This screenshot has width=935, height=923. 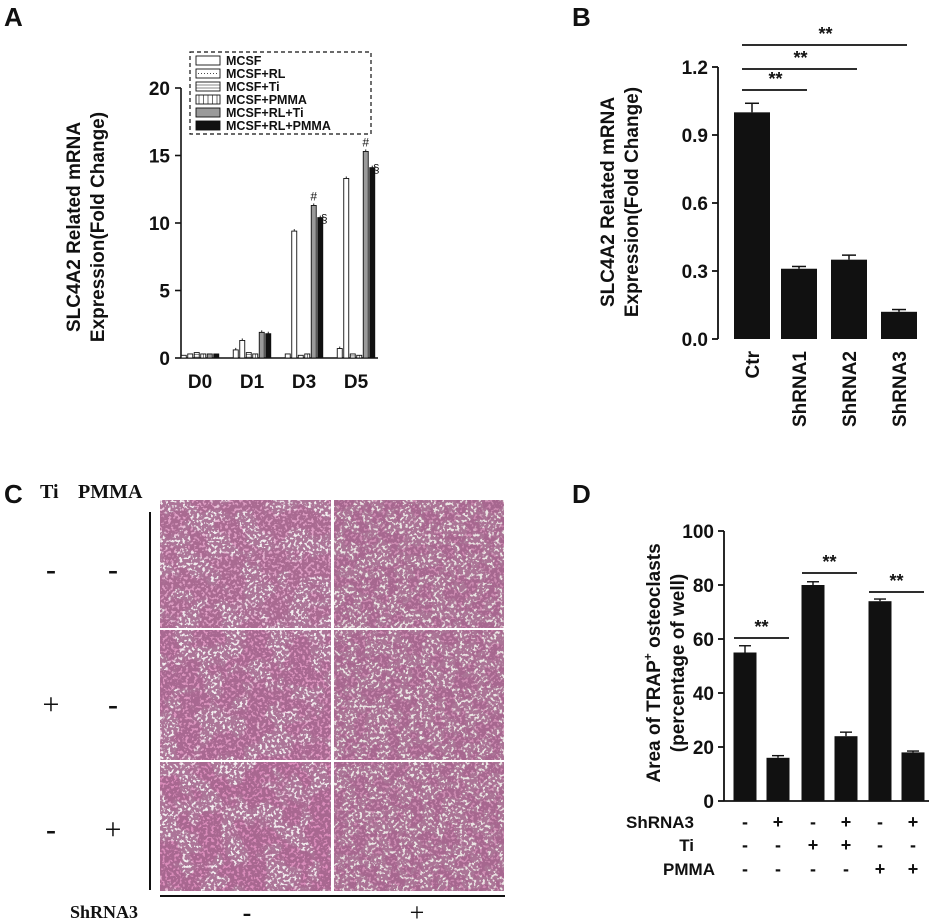 What do you see at coordinates (800, 389) in the screenshot?
I see `panel-b-category-label: ShRNA1` at bounding box center [800, 389].